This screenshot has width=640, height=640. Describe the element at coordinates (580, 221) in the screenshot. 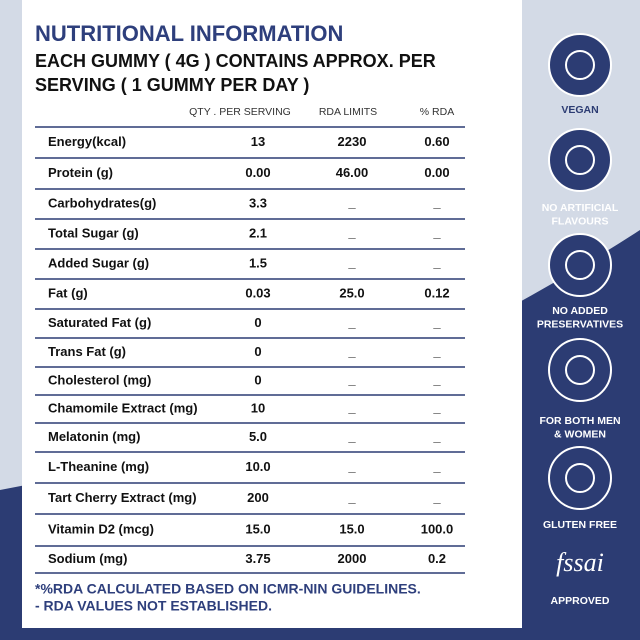

I see `badge-label: FLAVOURS` at that location.